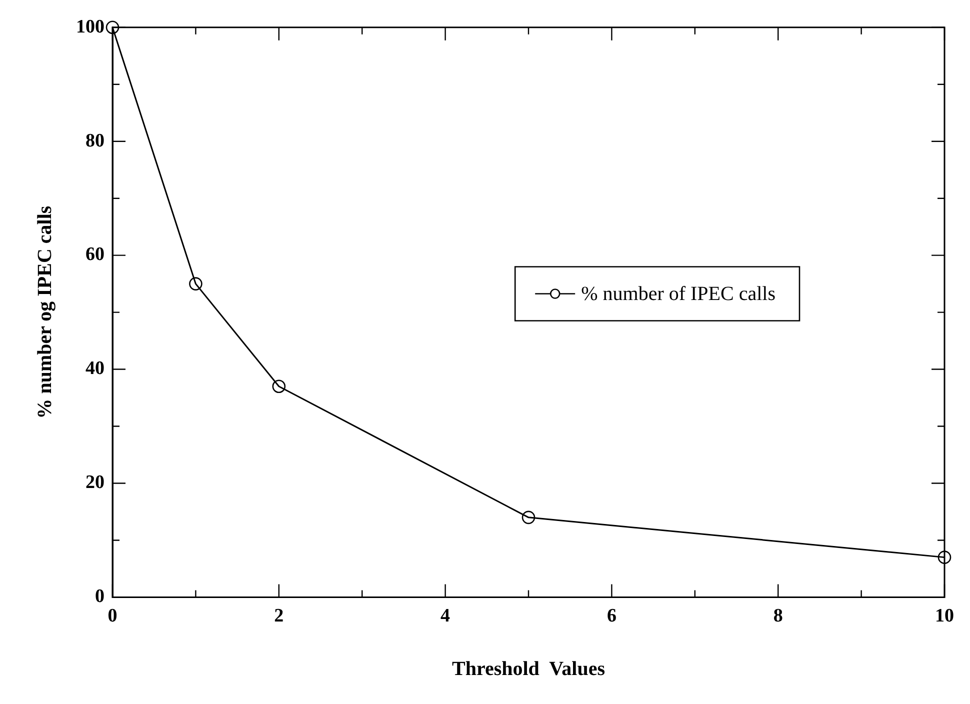 The width and height of the screenshot is (970, 704). What do you see at coordinates (279, 616) in the screenshot?
I see `x-tick-label: 2` at bounding box center [279, 616].